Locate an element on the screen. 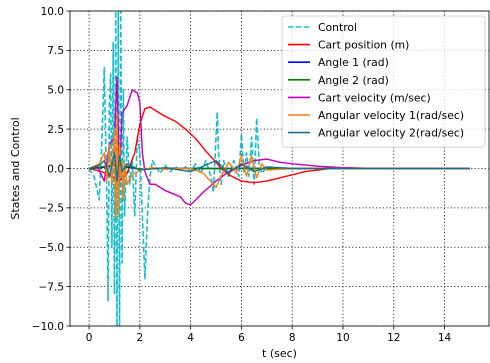 The image size is (490, 363). y-tick-label: 5.0 is located at coordinates (55, 91).